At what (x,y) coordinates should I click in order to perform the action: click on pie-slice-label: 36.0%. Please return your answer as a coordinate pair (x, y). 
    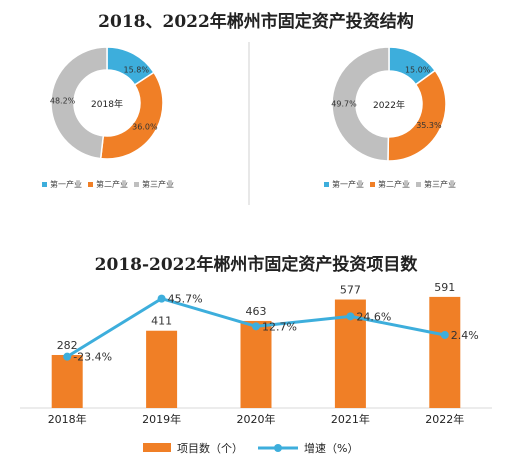
    Looking at the image, I should click on (145, 126).